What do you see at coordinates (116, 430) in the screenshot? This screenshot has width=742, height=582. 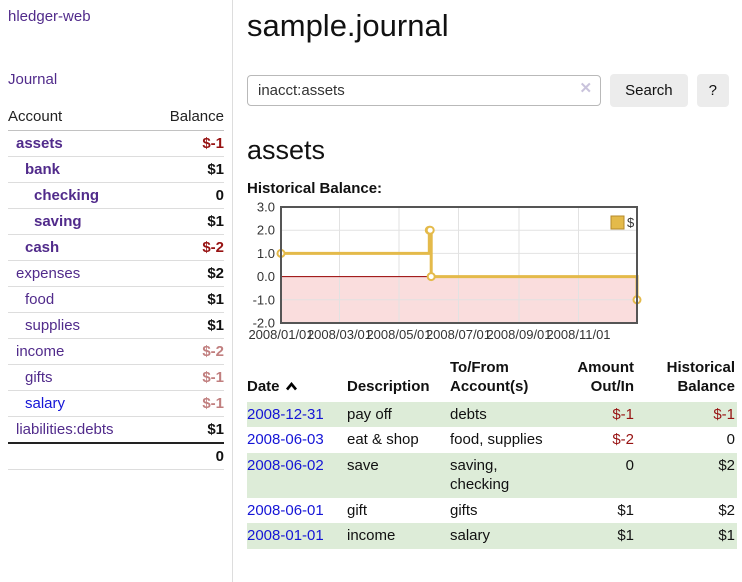 I see `account-row: liabilities:debts $1` at bounding box center [116, 430].